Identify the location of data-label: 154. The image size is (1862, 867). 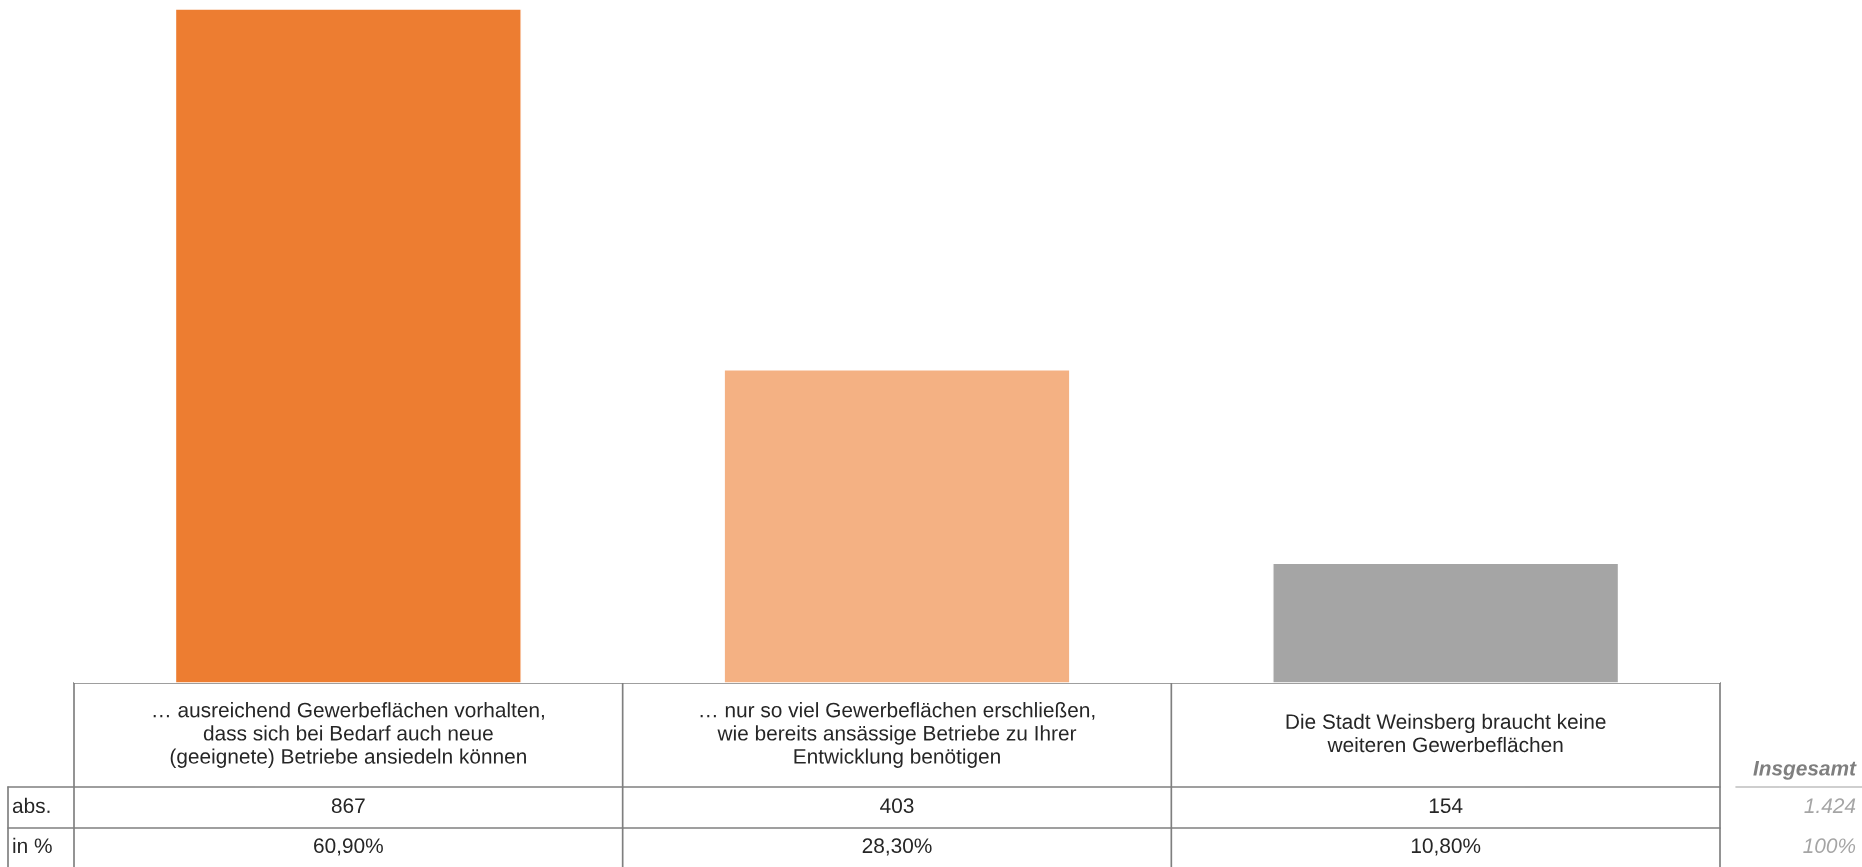
(1446, 806).